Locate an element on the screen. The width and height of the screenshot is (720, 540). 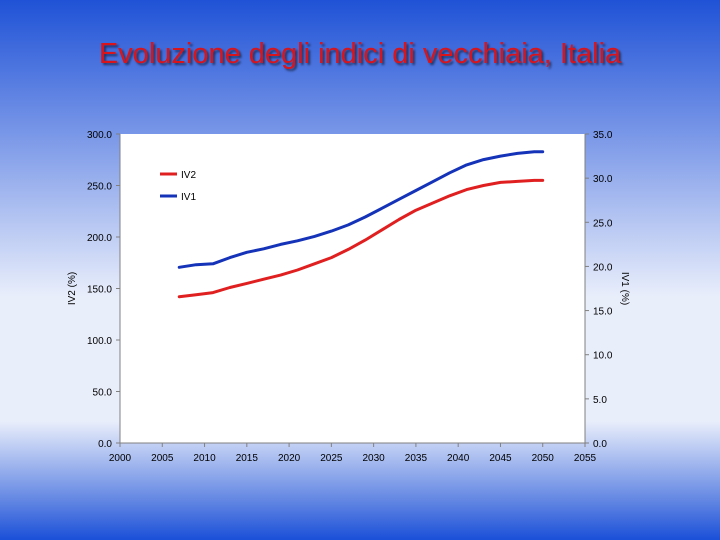
x-tick-label: 2015 is located at coordinates (247, 458).